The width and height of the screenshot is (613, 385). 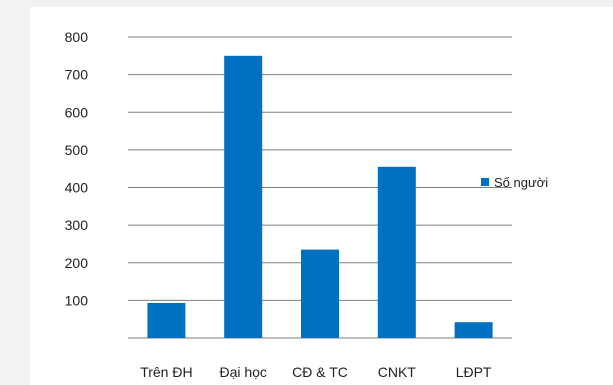 I want to click on legend-label-so-nguoi: Số người, so click(x=521, y=182).